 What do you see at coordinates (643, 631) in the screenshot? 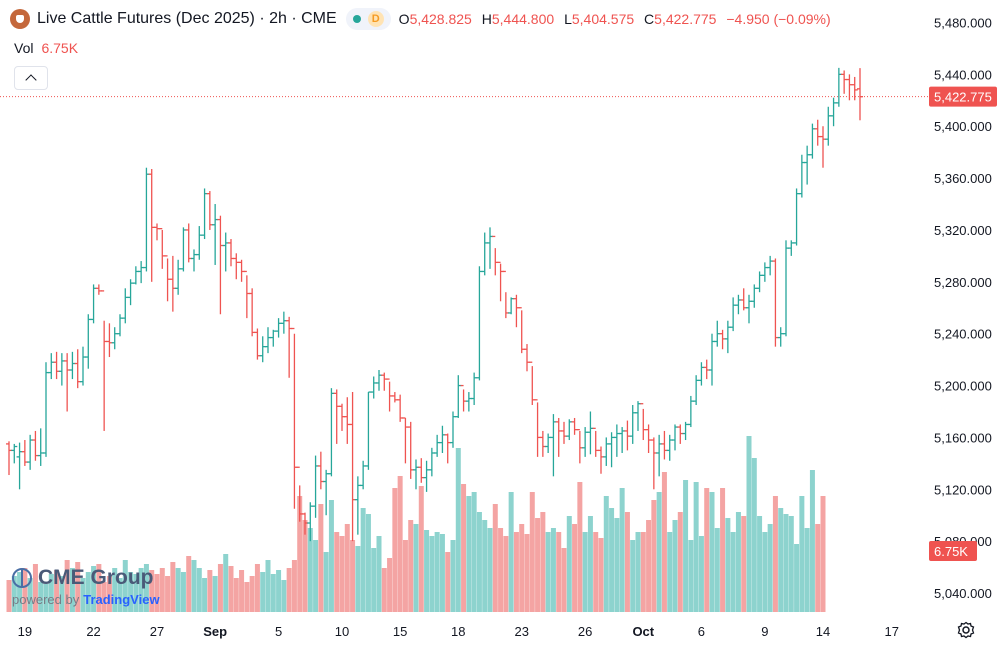
I see `time-tick-label: Oct` at bounding box center [643, 631].